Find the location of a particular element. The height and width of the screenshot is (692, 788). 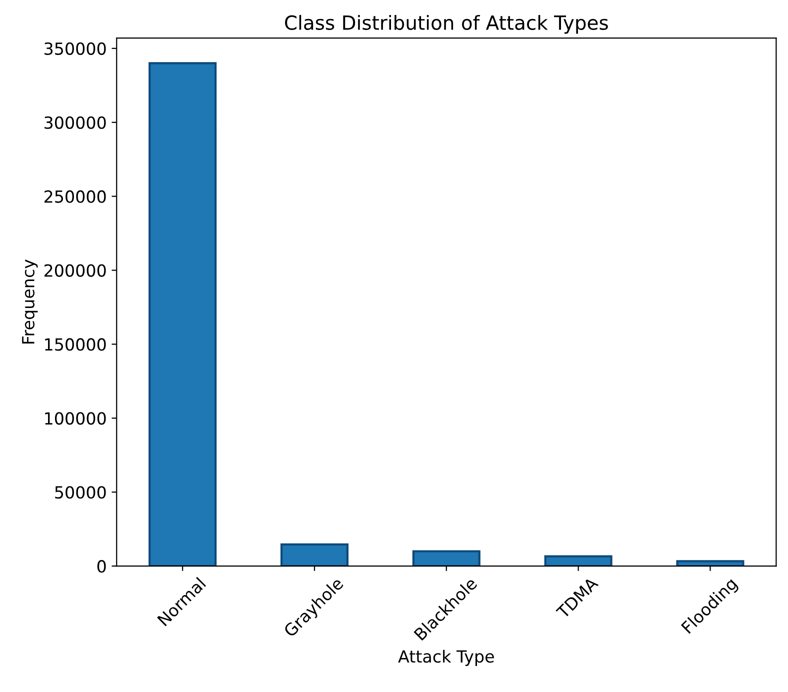

x-axis-title: Attack Type is located at coordinates (446, 658).